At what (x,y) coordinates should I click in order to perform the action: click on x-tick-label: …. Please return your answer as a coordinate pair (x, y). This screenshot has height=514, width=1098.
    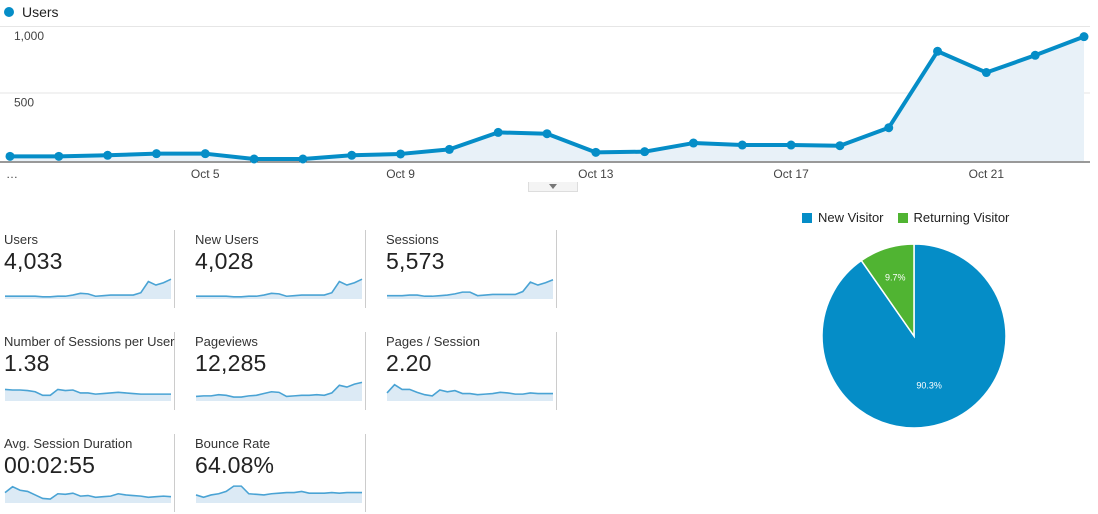
    Looking at the image, I should click on (12, 174).